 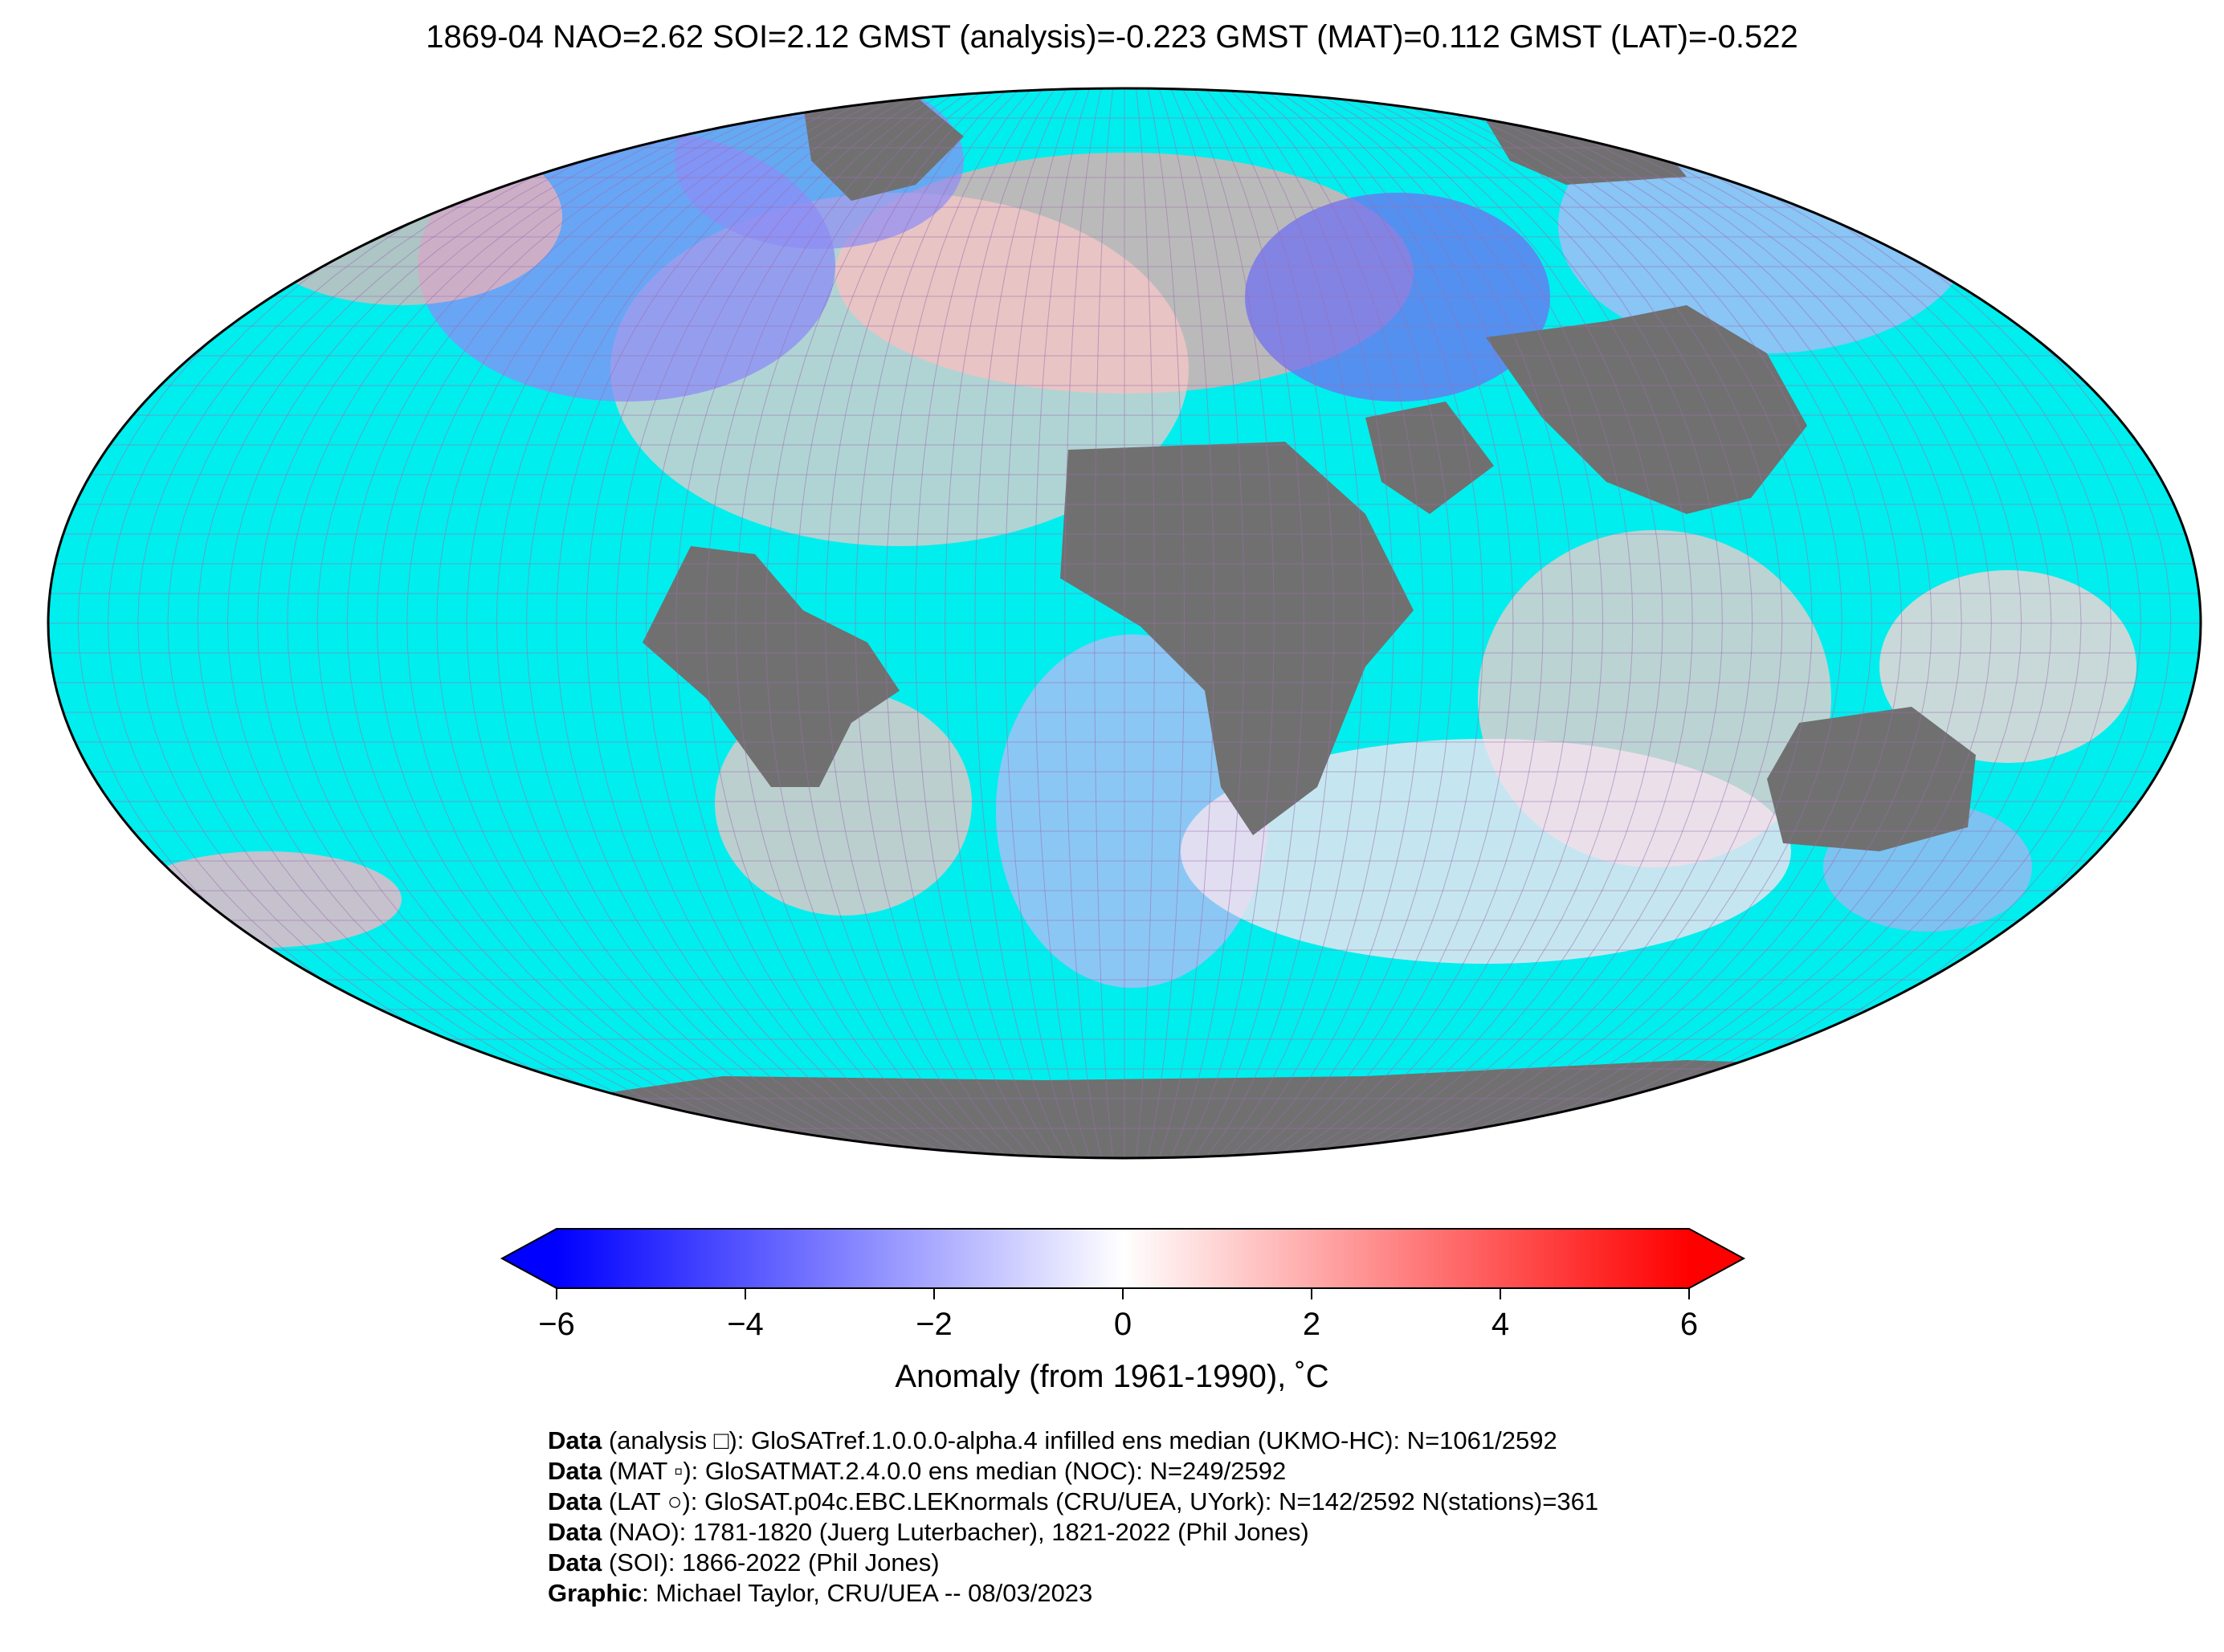 What do you see at coordinates (529, 1258) in the screenshot?
I see `colorbar-extend-min` at bounding box center [529, 1258].